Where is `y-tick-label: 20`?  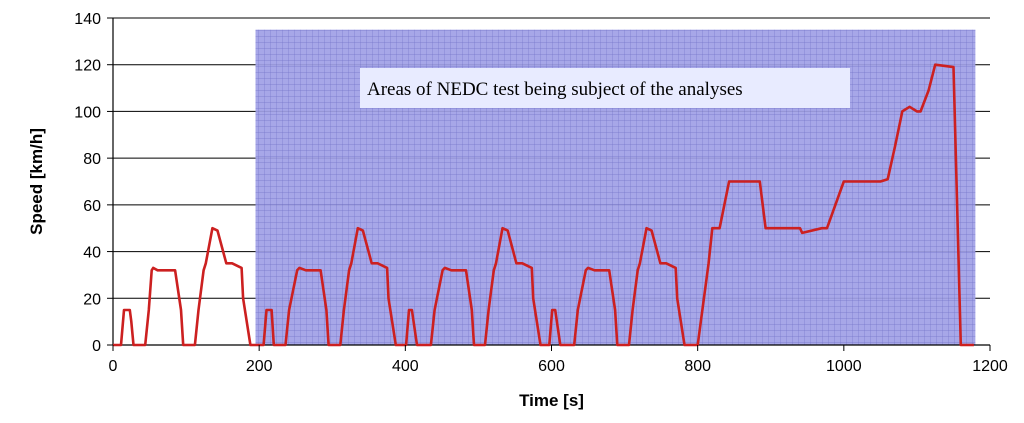 y-tick-label: 20 is located at coordinates (92, 299).